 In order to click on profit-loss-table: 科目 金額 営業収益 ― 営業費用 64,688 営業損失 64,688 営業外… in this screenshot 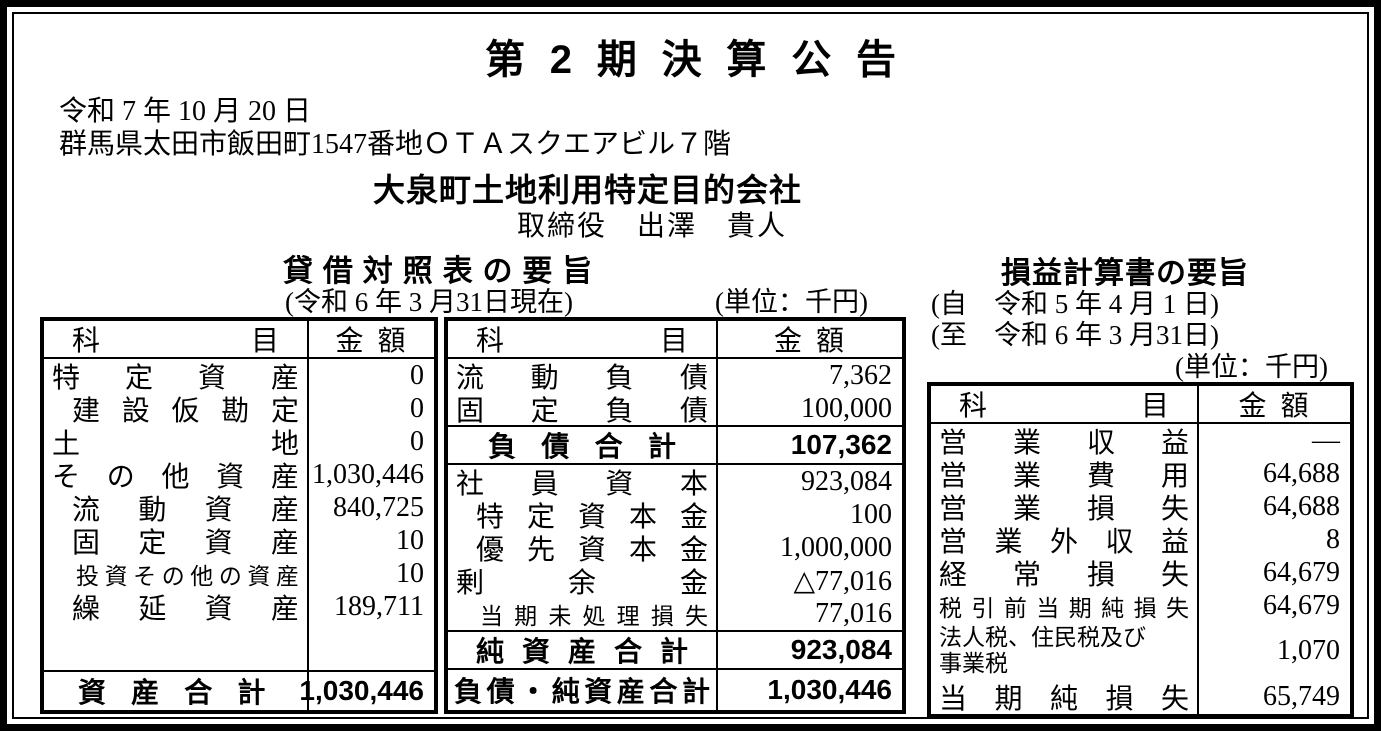, I will do `click(1140, 550)`.